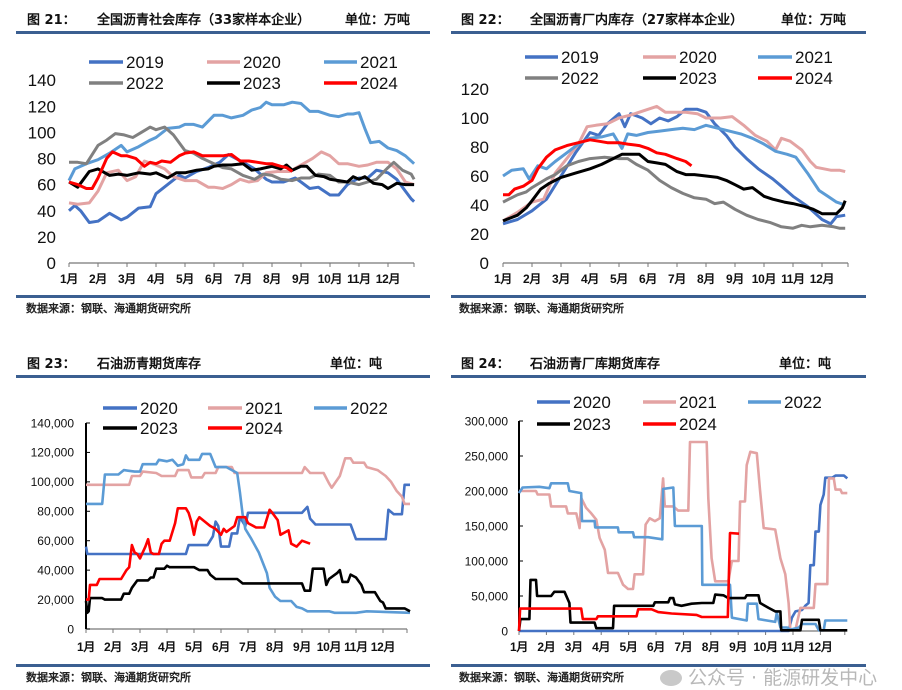 Image resolution: width=902 pixels, height=690 pixels. I want to click on watermark-text: 公众号 · 能源研发中心, so click(783, 678).